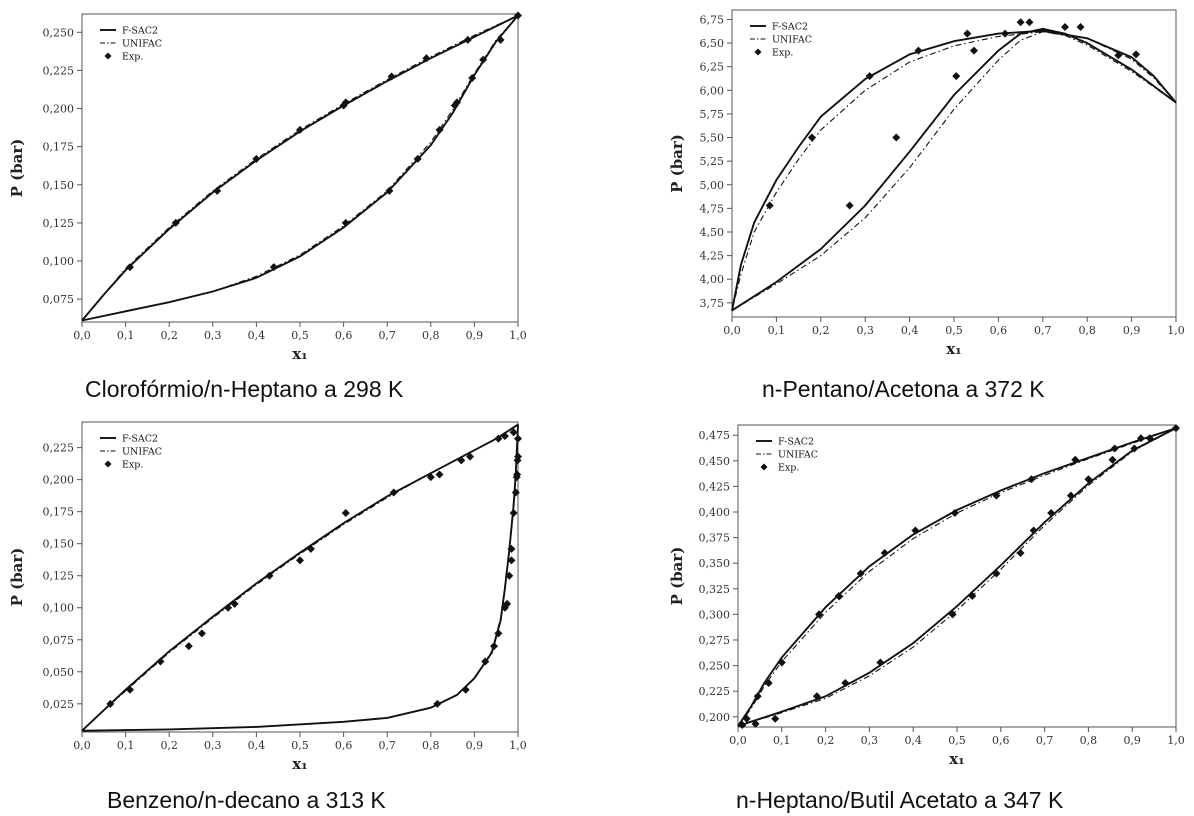 The width and height of the screenshot is (1194, 816). What do you see at coordinates (257, 745) in the screenshot?
I see `x-tick-label: 0,4` at bounding box center [257, 745].